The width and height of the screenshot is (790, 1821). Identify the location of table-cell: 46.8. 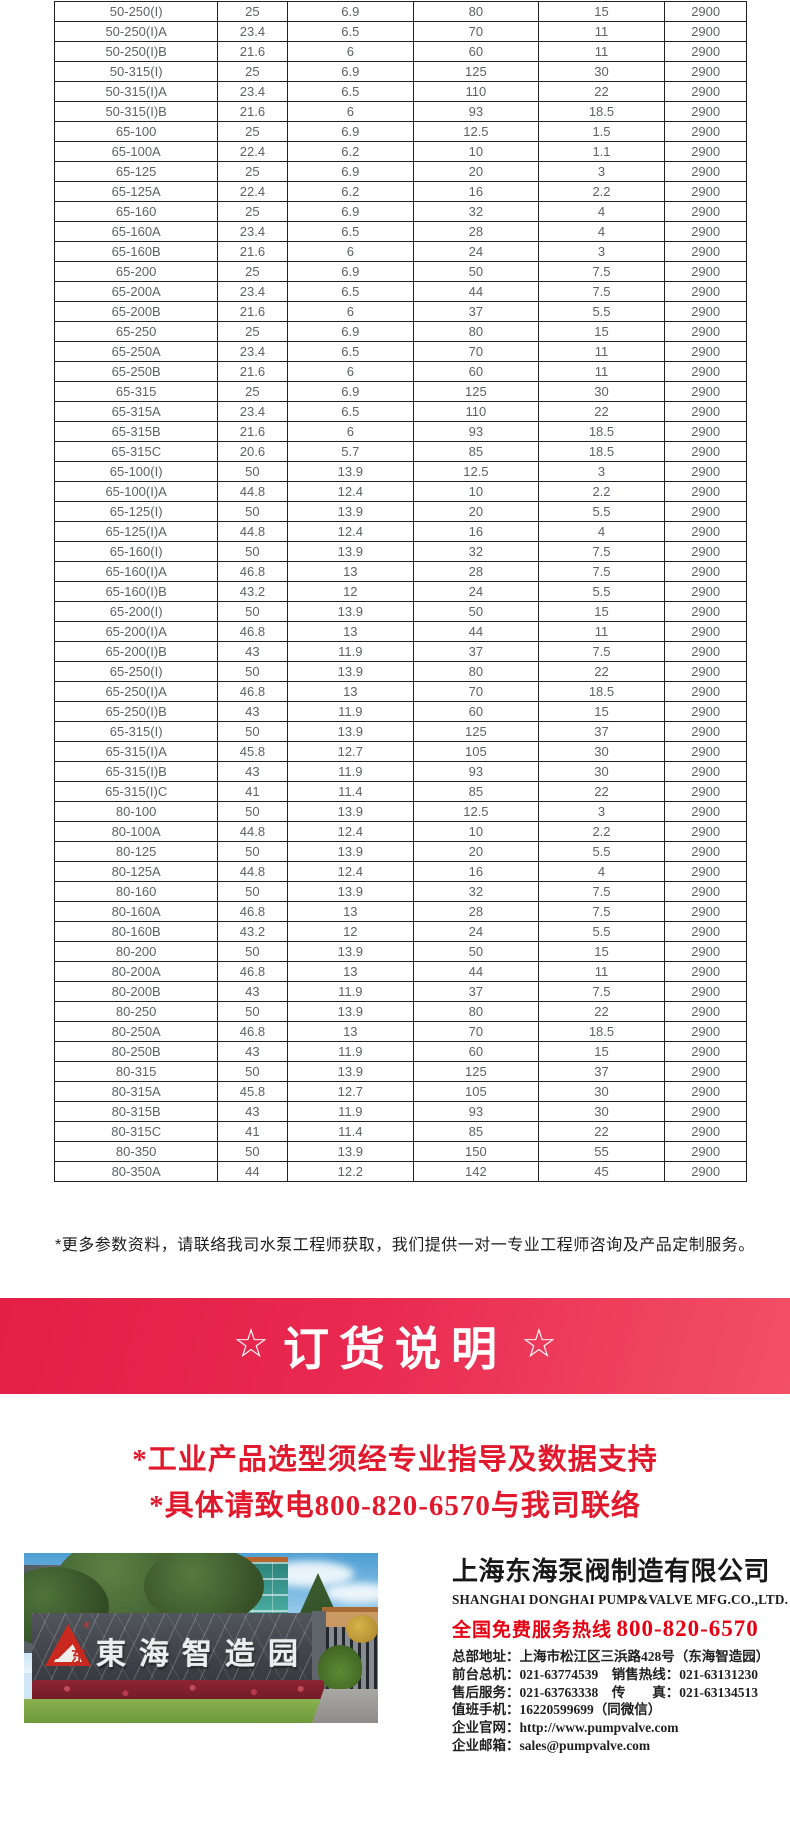
(252, 691).